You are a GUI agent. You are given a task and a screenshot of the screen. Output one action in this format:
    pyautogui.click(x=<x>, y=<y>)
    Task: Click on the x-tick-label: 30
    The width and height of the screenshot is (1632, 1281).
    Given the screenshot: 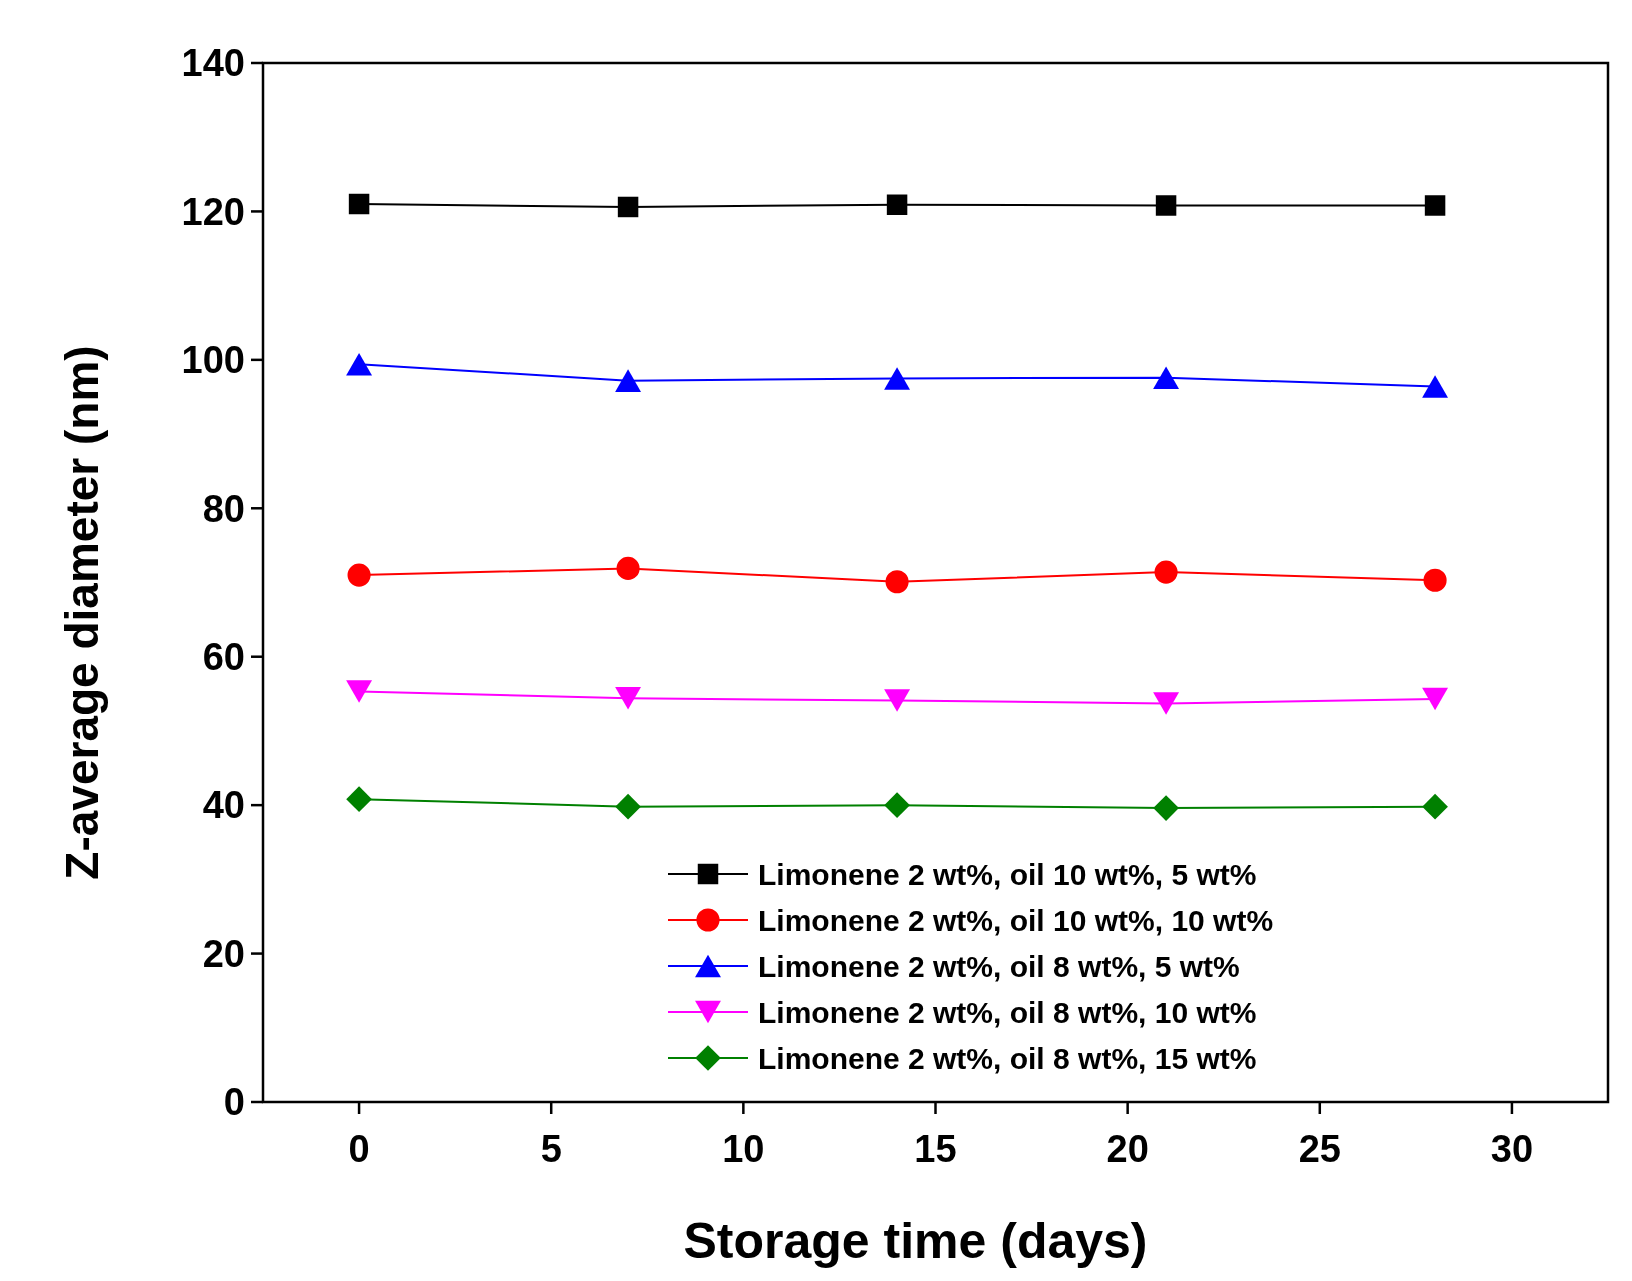 What is the action you would take?
    pyautogui.click(x=1512, y=1149)
    